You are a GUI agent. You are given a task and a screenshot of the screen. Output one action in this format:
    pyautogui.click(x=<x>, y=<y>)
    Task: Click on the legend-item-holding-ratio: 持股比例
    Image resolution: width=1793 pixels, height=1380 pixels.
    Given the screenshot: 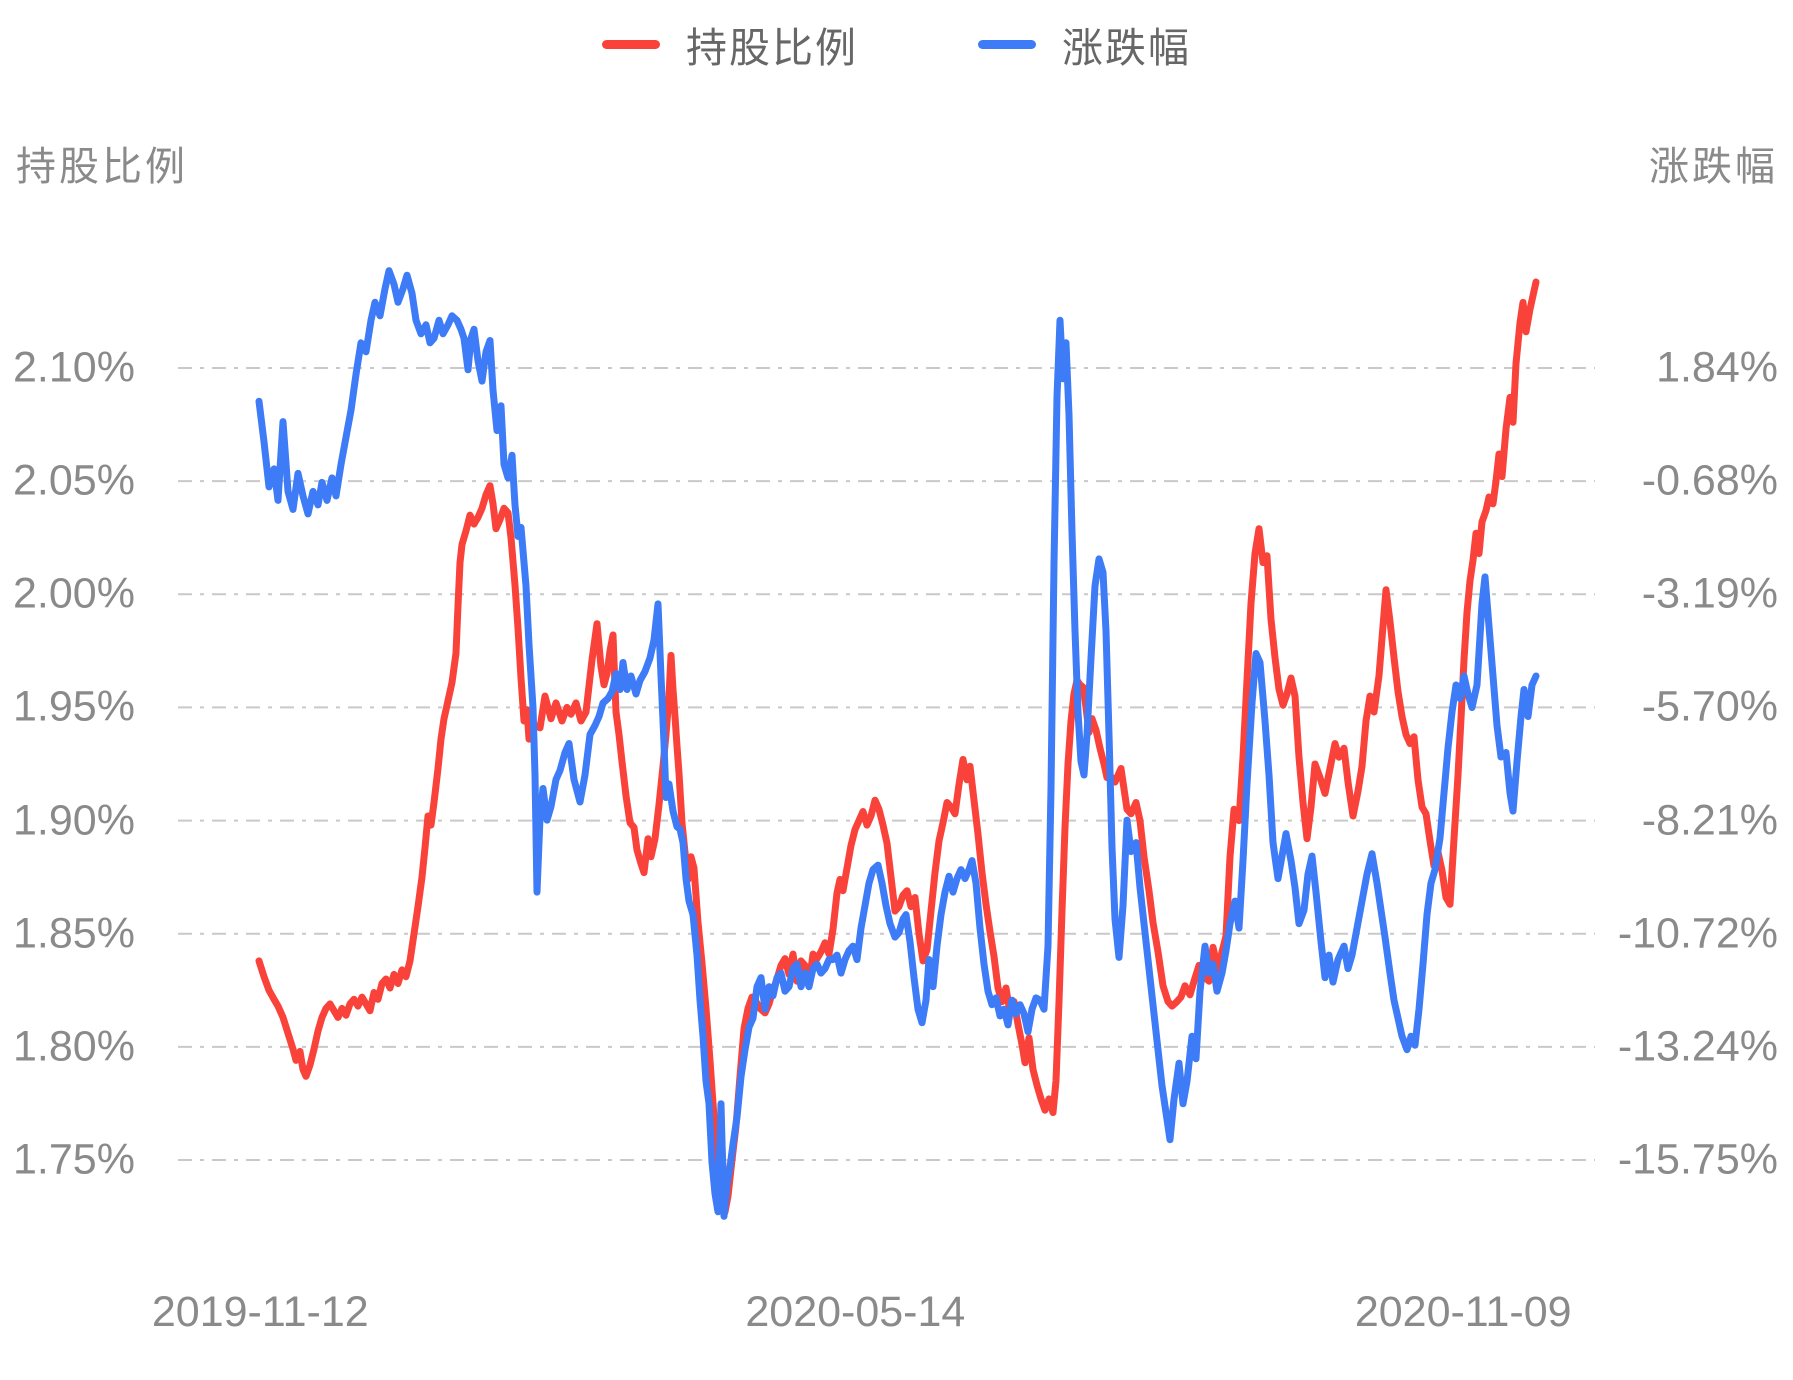 What is the action you would take?
    pyautogui.click(x=730, y=44)
    